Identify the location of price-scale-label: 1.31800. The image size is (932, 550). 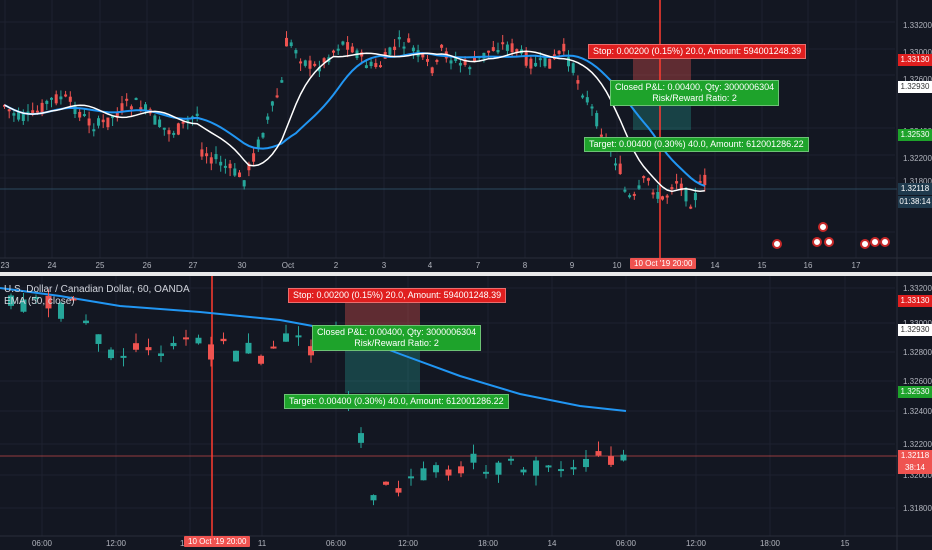
(917, 508).